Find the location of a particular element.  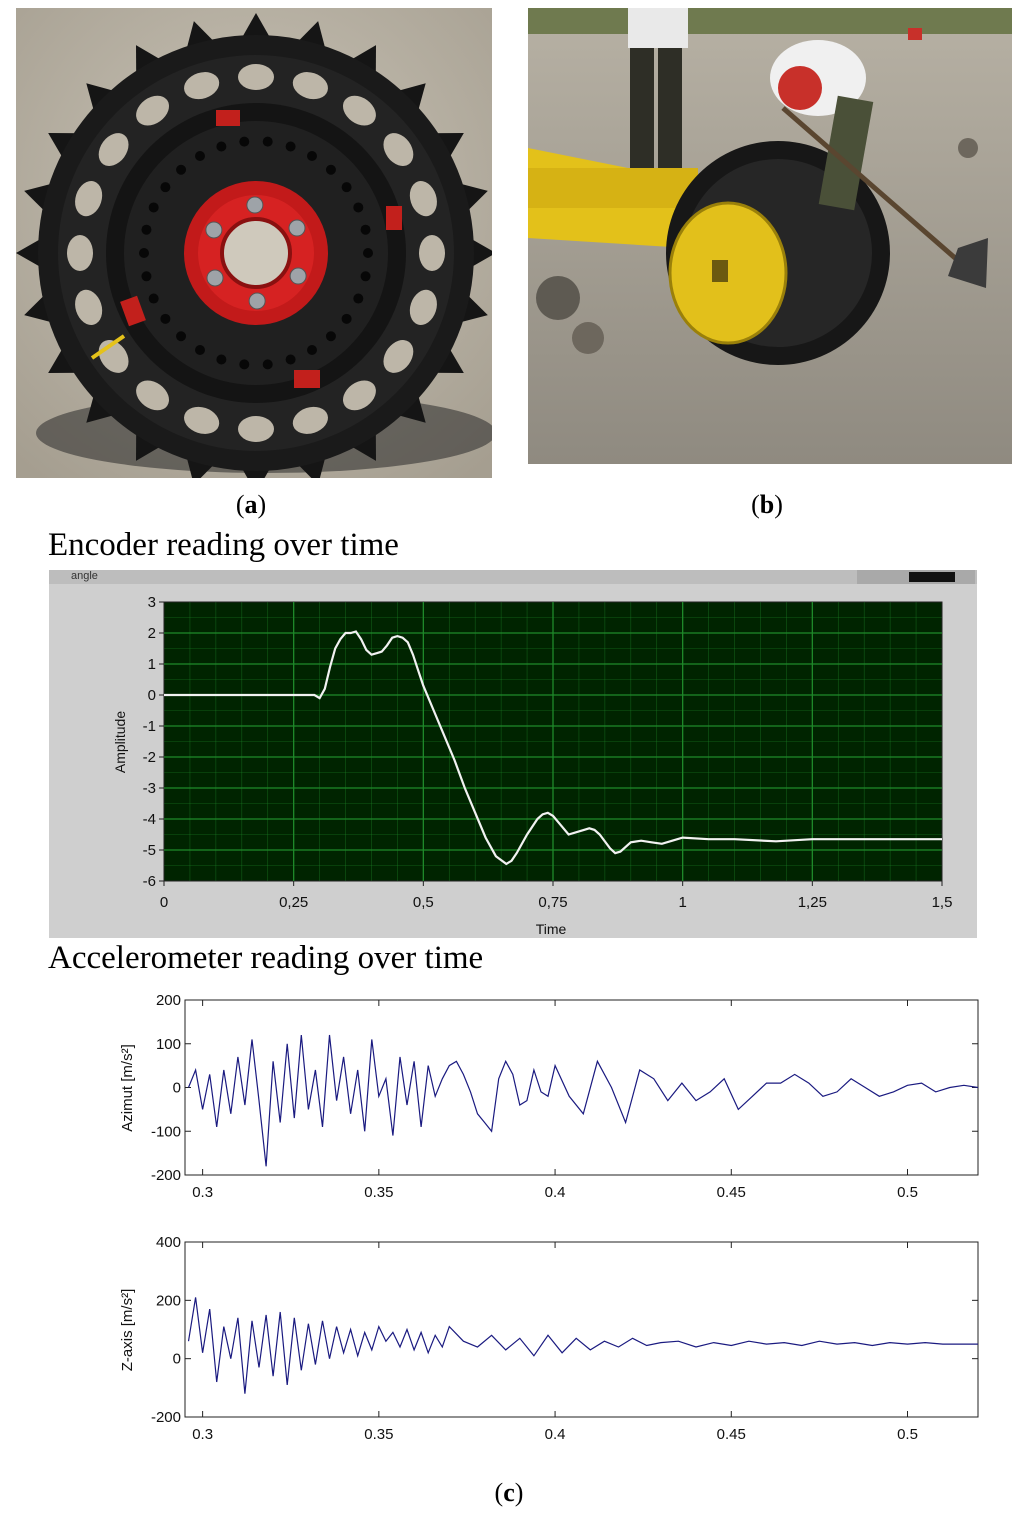

azimut-x-tick-label: 0.4 is located at coordinates (555, 1192).